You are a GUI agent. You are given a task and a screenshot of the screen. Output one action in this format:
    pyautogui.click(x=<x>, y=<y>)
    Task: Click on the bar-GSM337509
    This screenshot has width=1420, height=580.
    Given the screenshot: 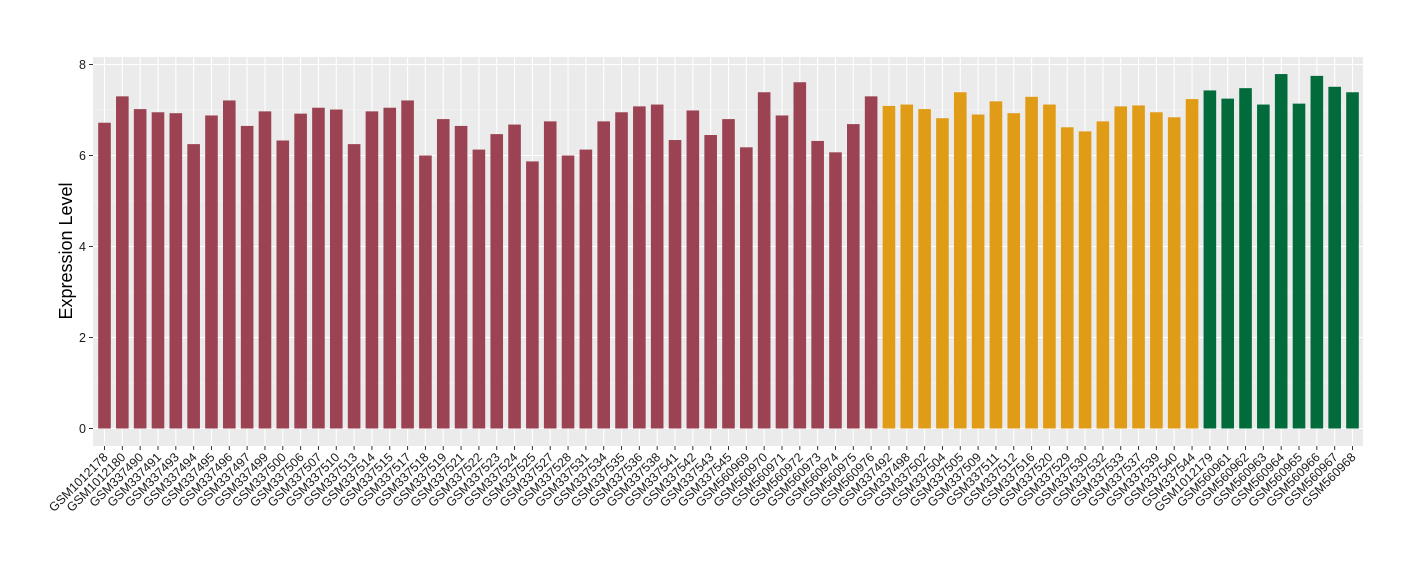 What is the action you would take?
    pyautogui.click(x=978, y=271)
    